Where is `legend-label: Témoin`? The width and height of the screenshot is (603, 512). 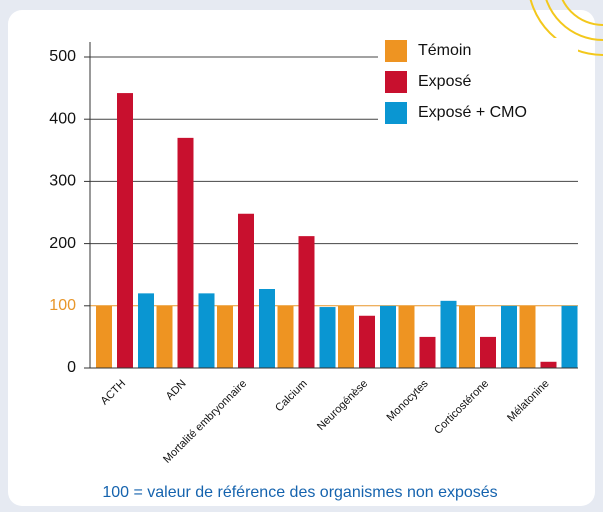 legend-label: Témoin is located at coordinates (444, 50).